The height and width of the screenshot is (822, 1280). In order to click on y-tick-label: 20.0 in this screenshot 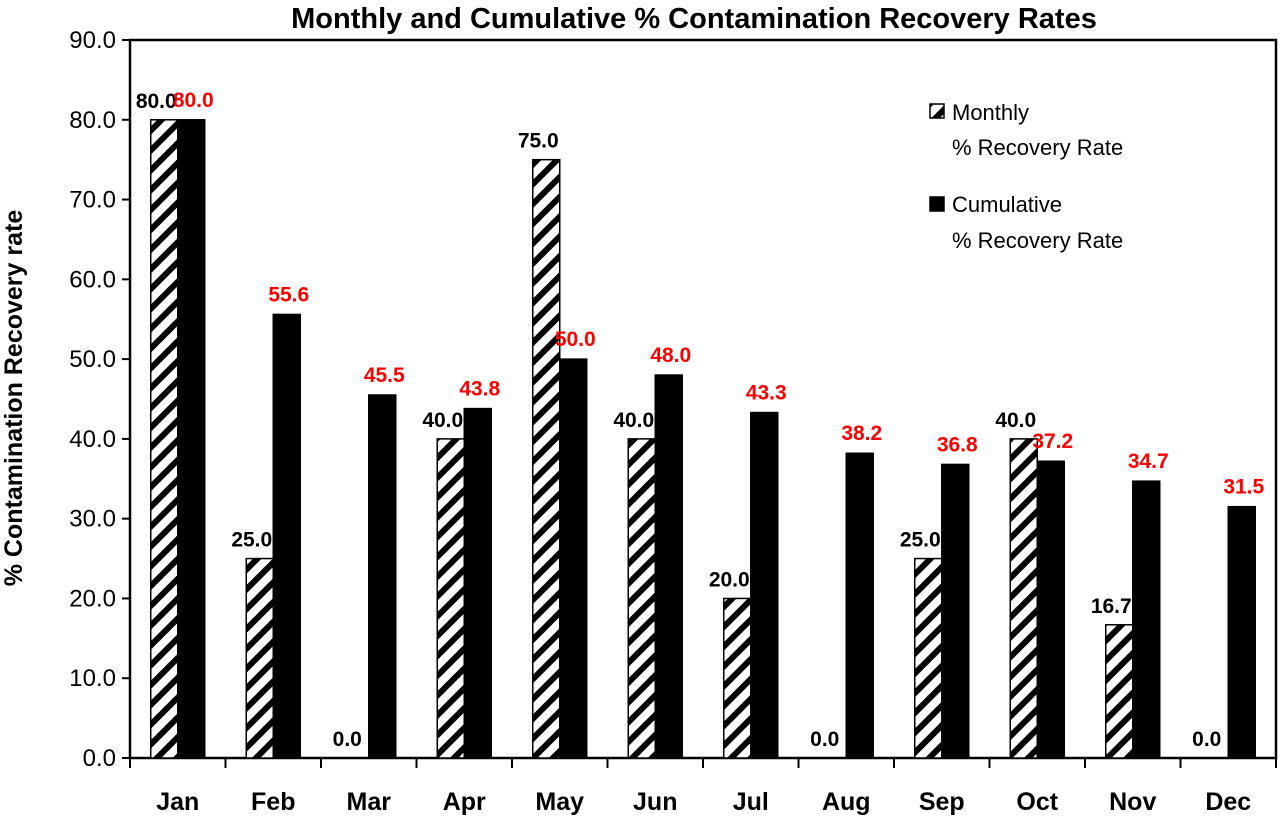, I will do `click(92, 598)`.